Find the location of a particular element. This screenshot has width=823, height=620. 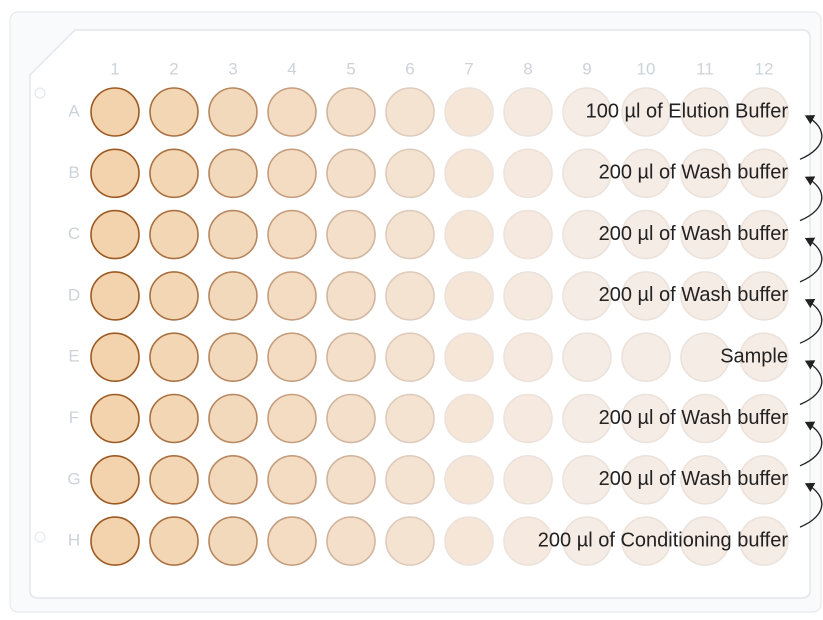

column-label: 7 is located at coordinates (468, 68).